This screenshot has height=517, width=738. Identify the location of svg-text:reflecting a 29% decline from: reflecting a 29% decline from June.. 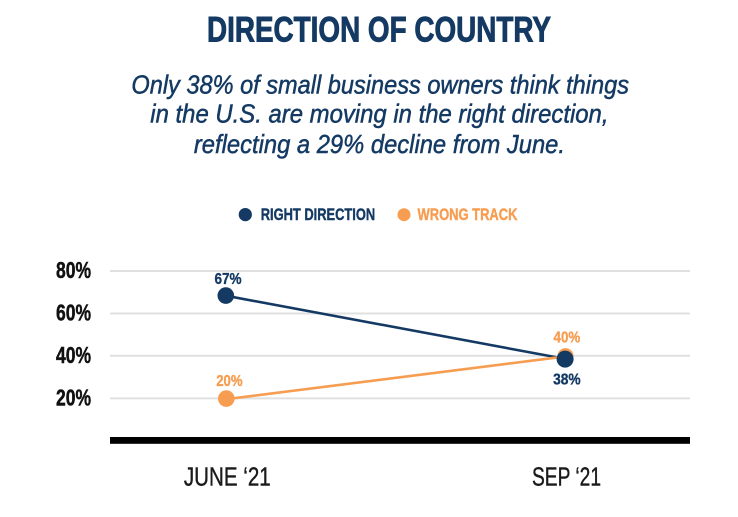
(379, 144).